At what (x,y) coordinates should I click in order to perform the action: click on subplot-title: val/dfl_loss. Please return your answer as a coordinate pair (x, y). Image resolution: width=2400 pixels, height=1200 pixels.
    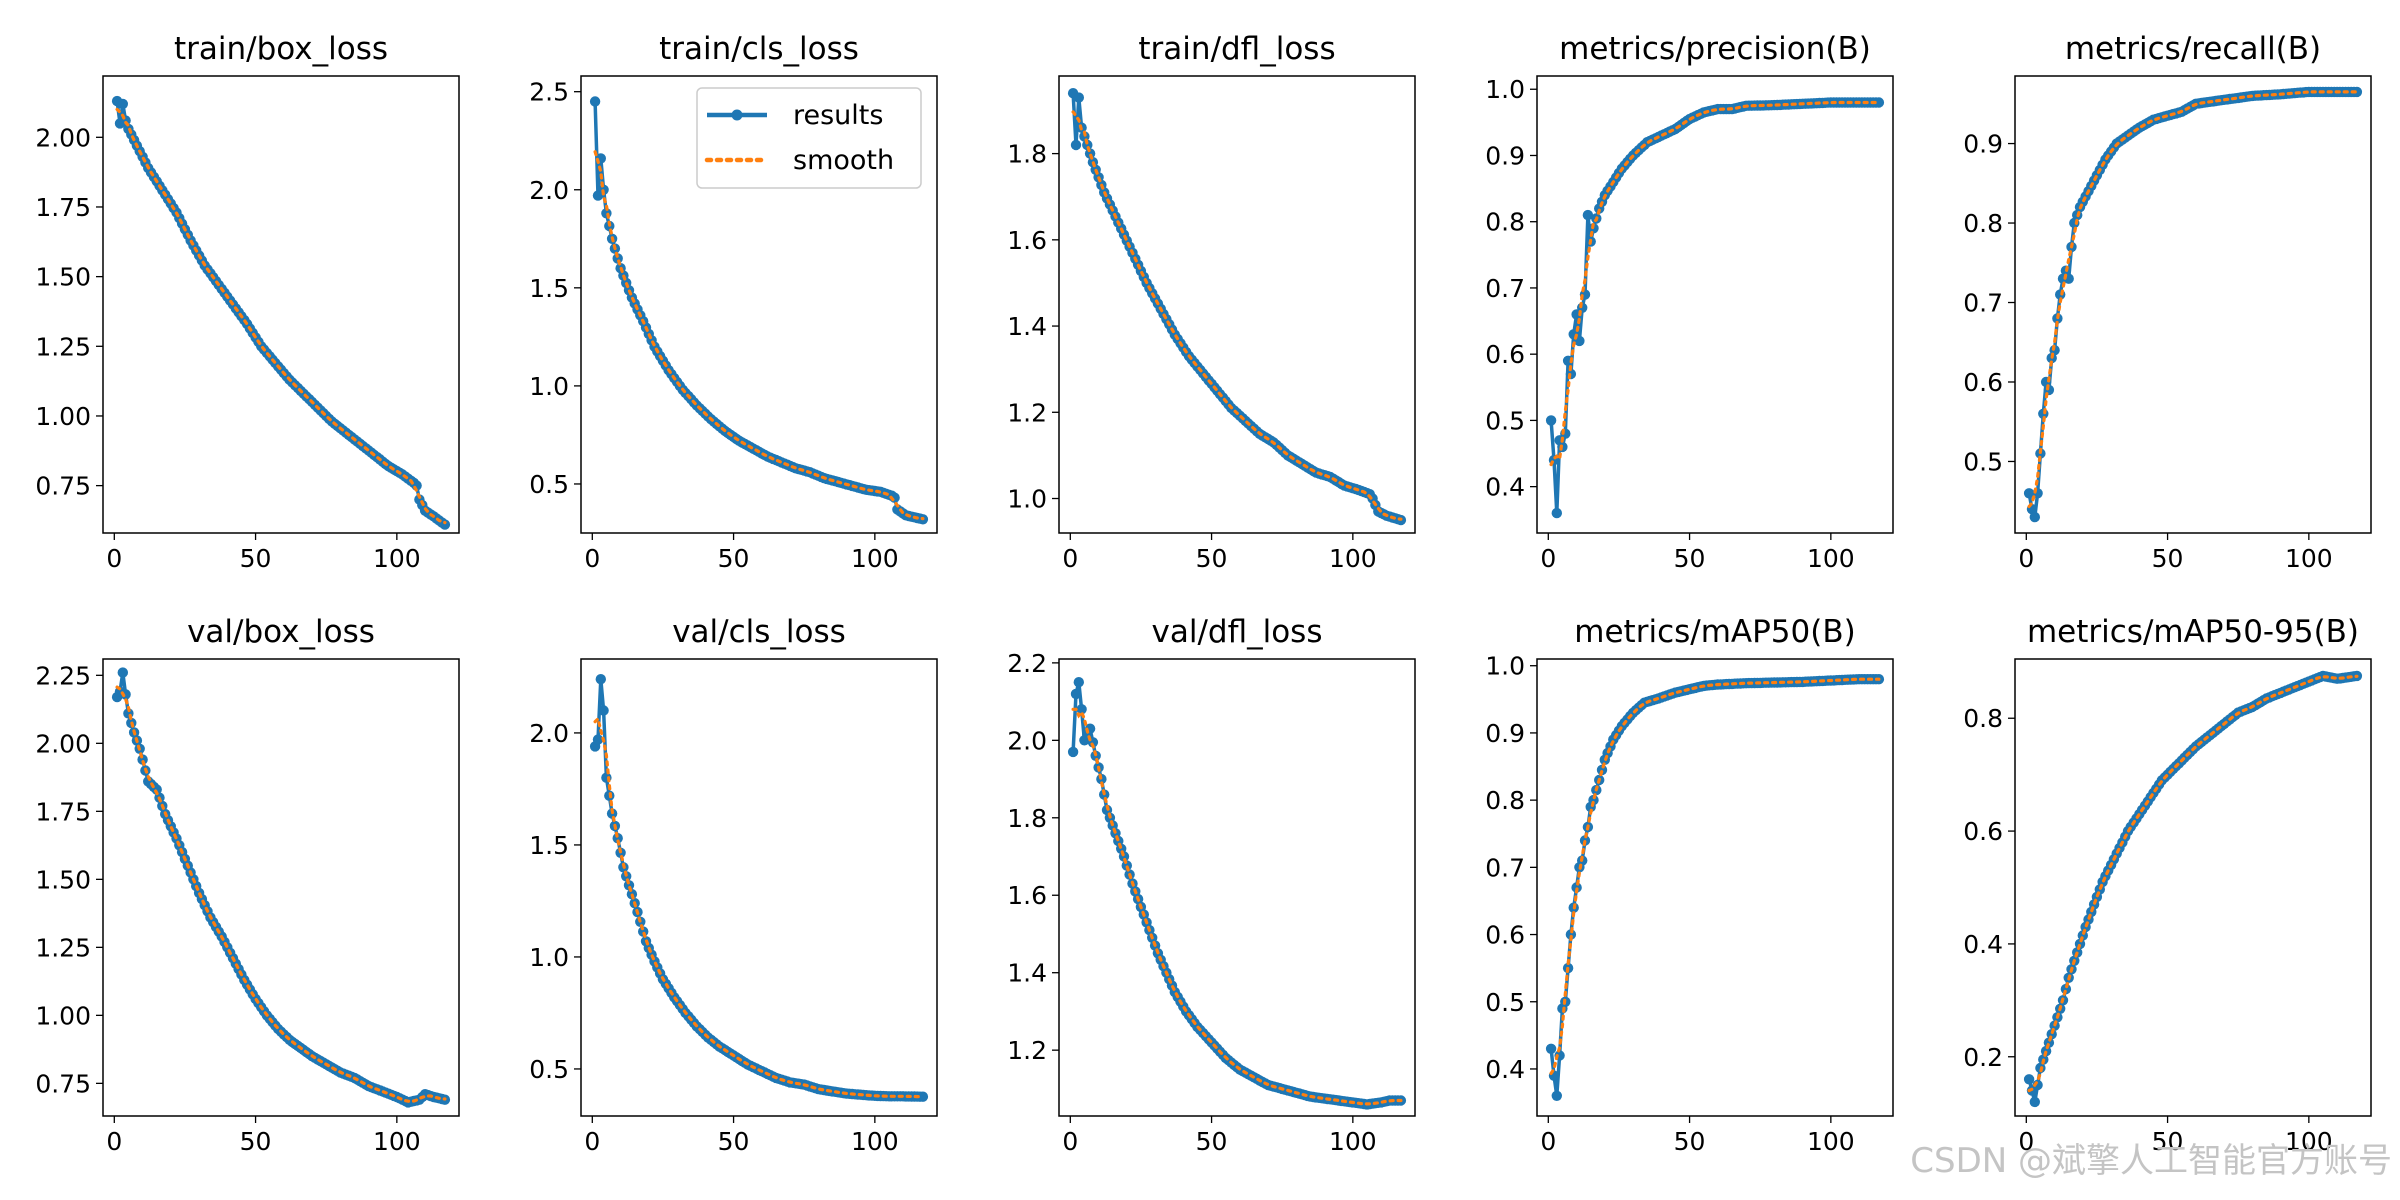
    Looking at the image, I should click on (1237, 632).